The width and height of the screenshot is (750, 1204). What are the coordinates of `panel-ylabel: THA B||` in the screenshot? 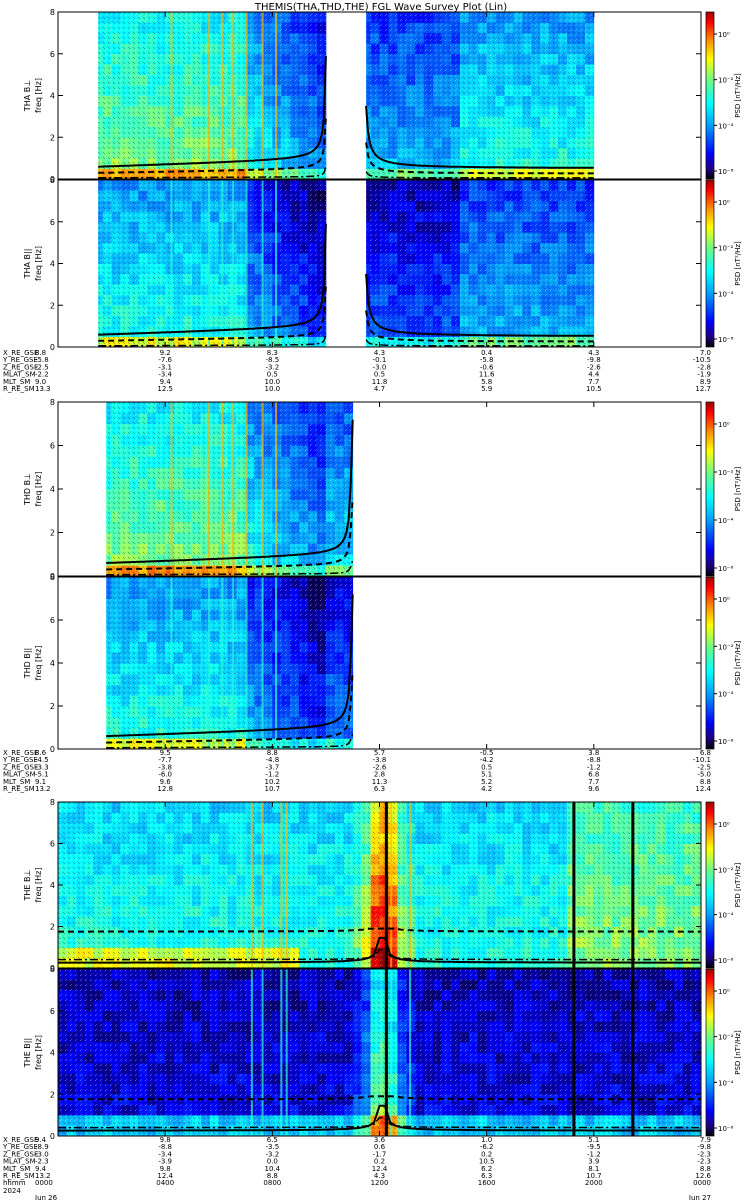 It's located at (27, 264).